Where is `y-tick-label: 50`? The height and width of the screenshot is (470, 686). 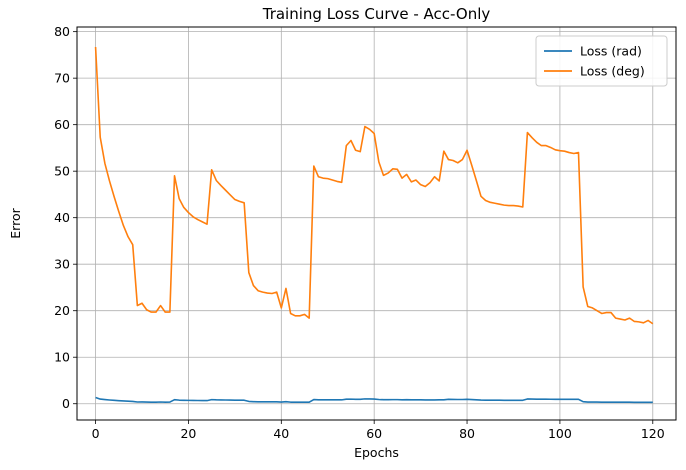
y-tick-label: 50 is located at coordinates (62, 171).